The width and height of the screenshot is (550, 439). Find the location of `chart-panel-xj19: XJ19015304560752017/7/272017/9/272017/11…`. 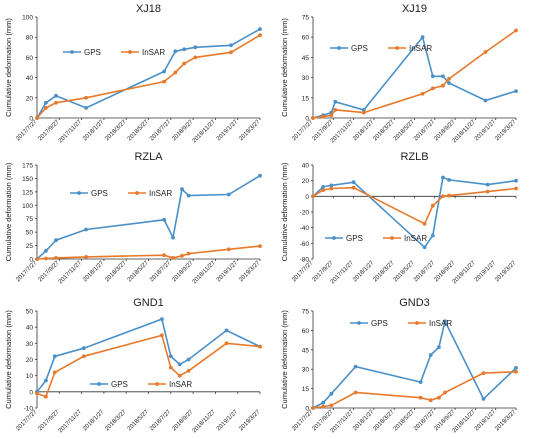

chart-panel-xj19: XJ19015304560752017/7/272017/9/272017/11… is located at coordinates (399, 73).